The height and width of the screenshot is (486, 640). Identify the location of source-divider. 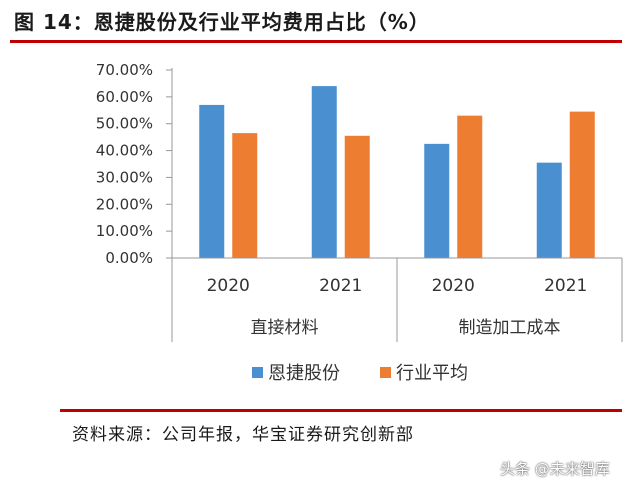
(341, 410).